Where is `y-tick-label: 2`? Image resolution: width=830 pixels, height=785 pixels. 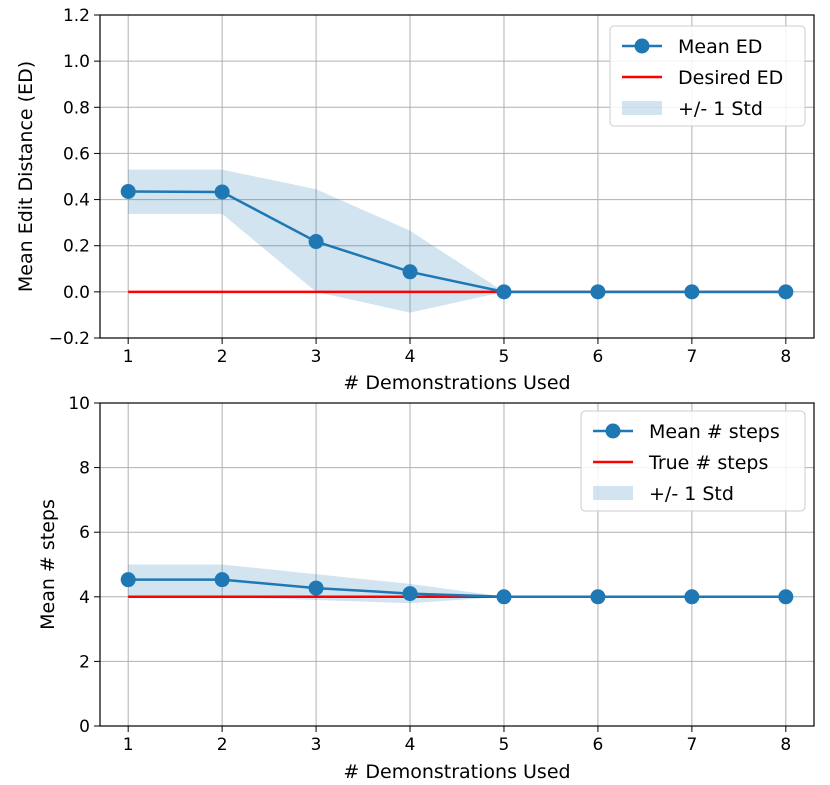 y-tick-label: 2 is located at coordinates (84, 662).